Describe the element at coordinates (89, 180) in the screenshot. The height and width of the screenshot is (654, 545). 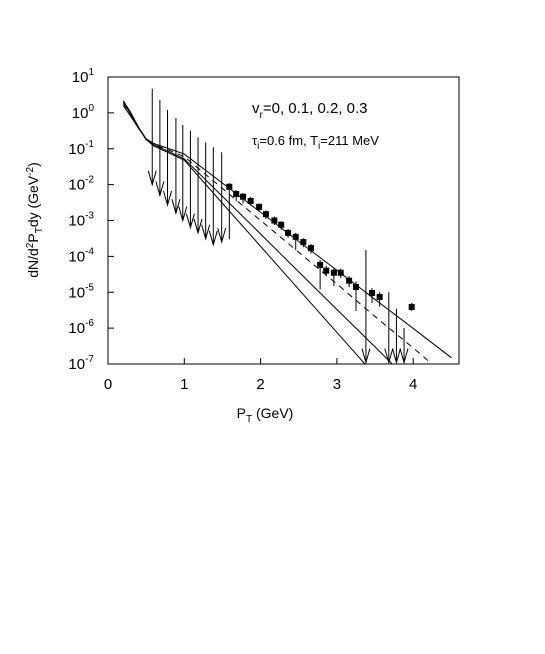
I see `y-tick-exp: -2` at that location.